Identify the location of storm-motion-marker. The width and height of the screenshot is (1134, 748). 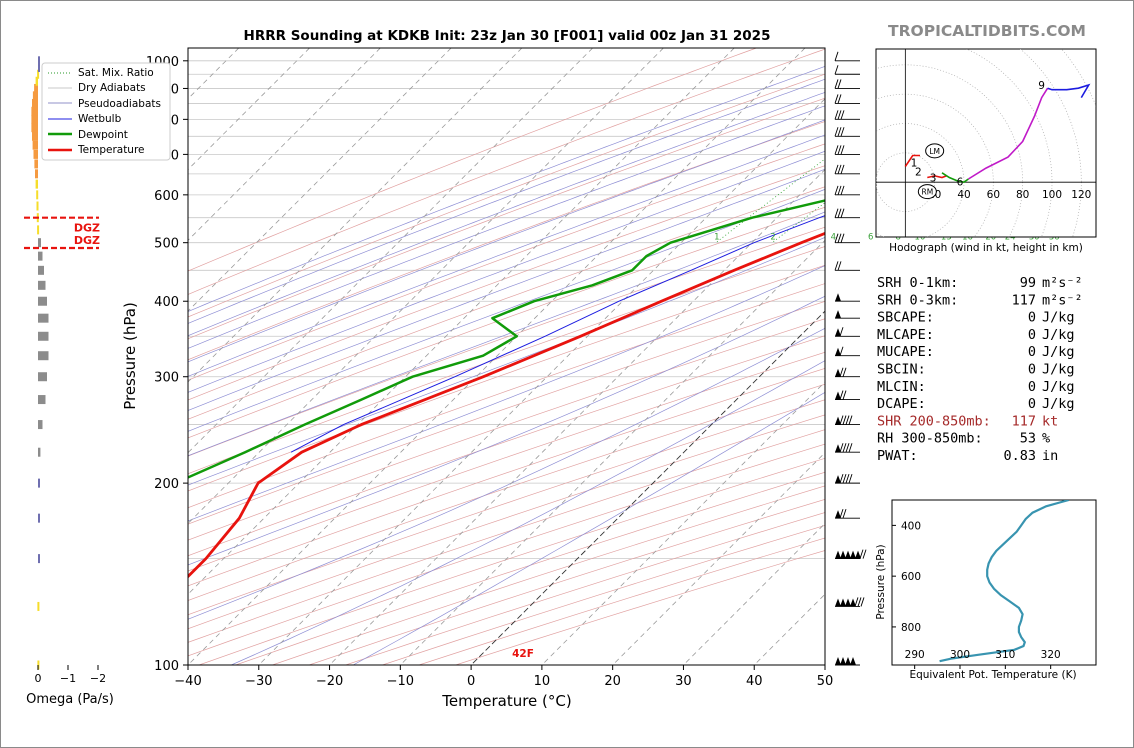
(935, 151).